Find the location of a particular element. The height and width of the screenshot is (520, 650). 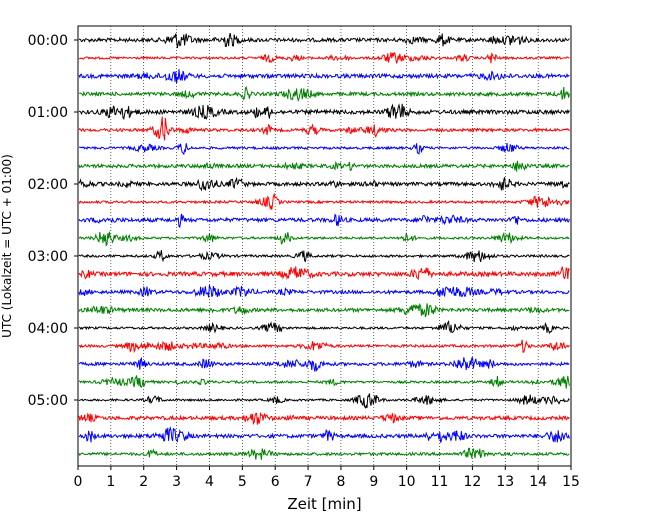

y-tick-label: 01:00 is located at coordinates (48, 113).